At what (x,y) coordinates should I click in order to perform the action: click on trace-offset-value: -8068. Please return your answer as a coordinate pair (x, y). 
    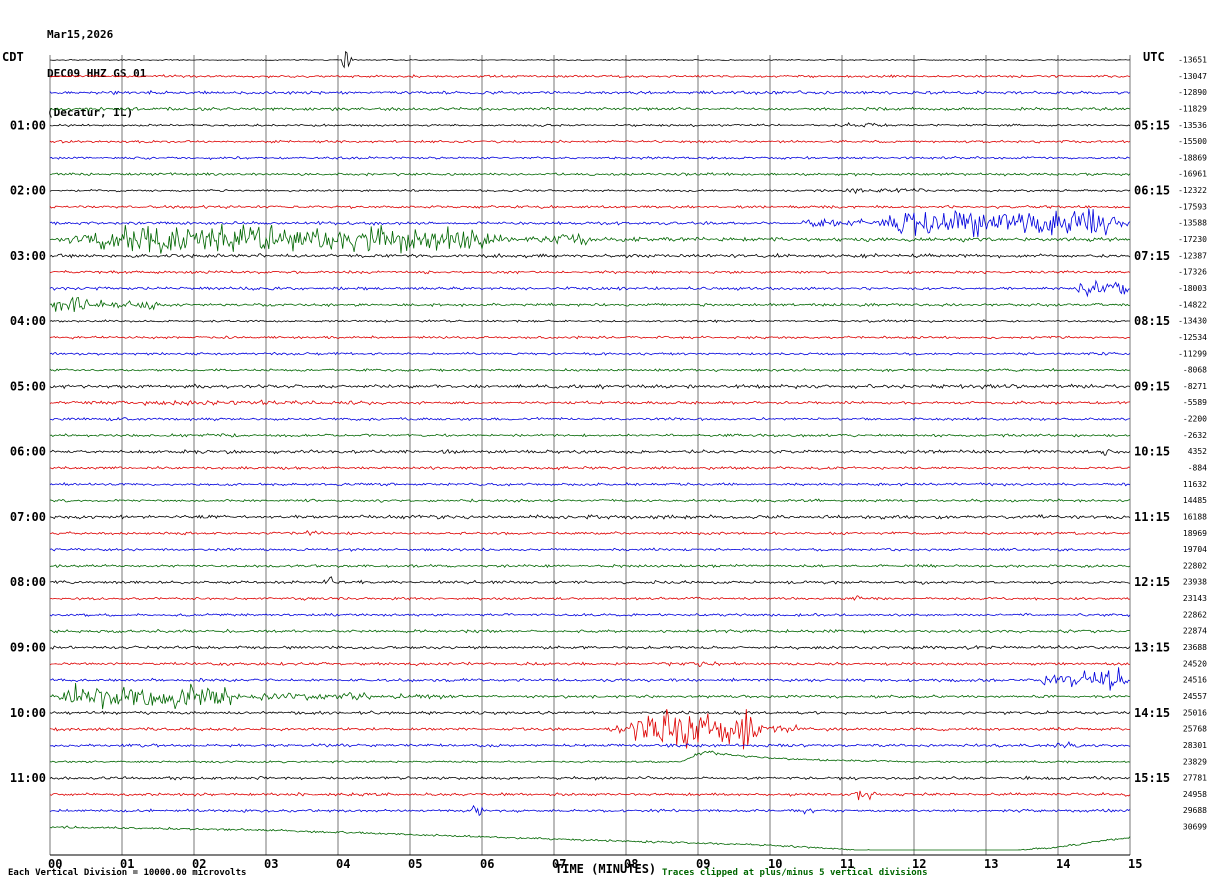
    Looking at the image, I should click on (1195, 370).